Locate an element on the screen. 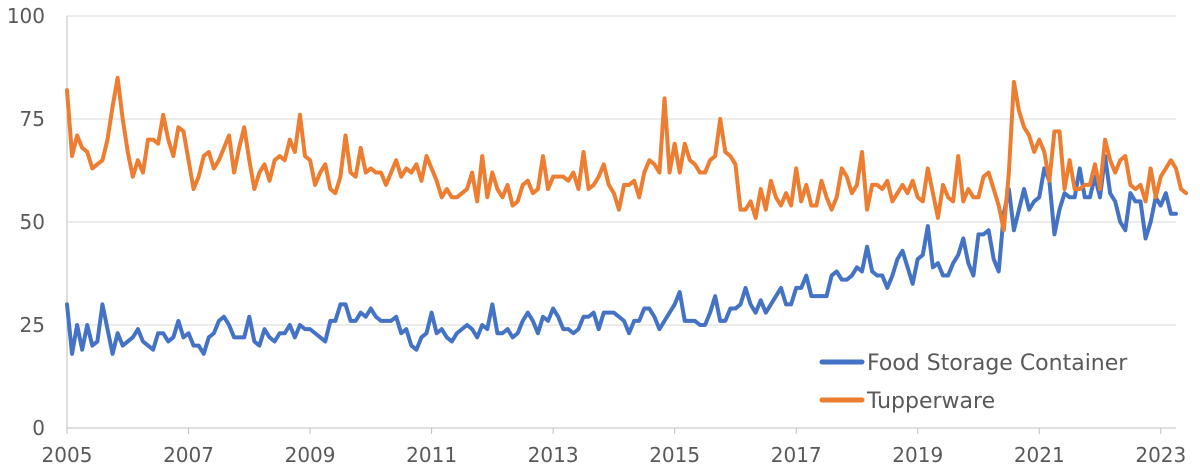 This screenshot has height=474, width=1200. legend-label: Tupperware is located at coordinates (930, 401).